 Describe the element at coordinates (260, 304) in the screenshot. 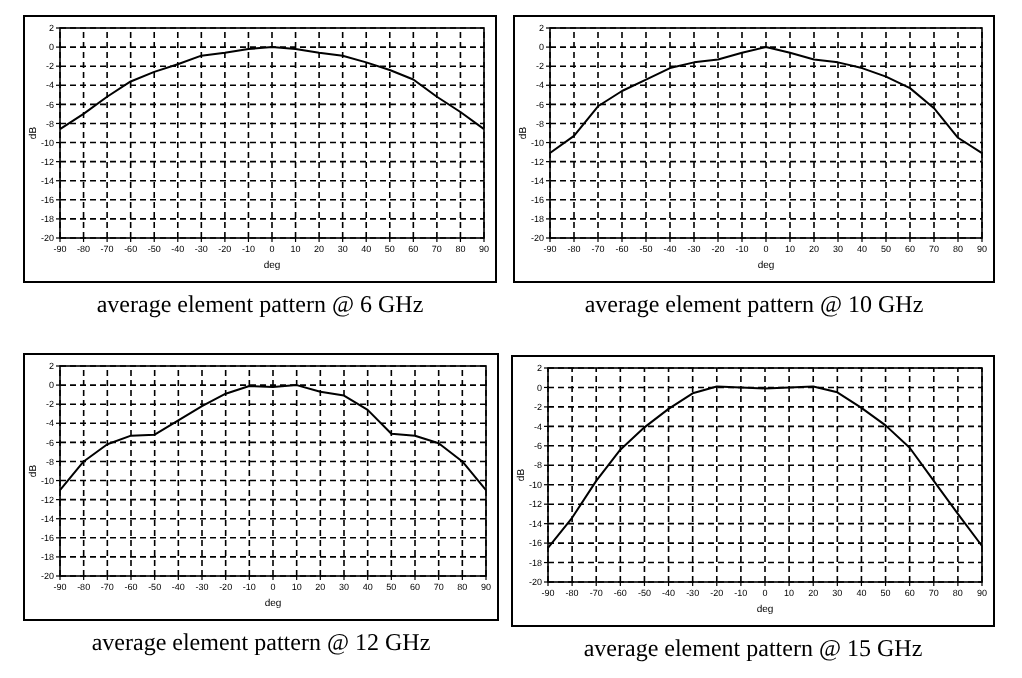

I see `text: average element pattern @ 6 GHz` at that location.